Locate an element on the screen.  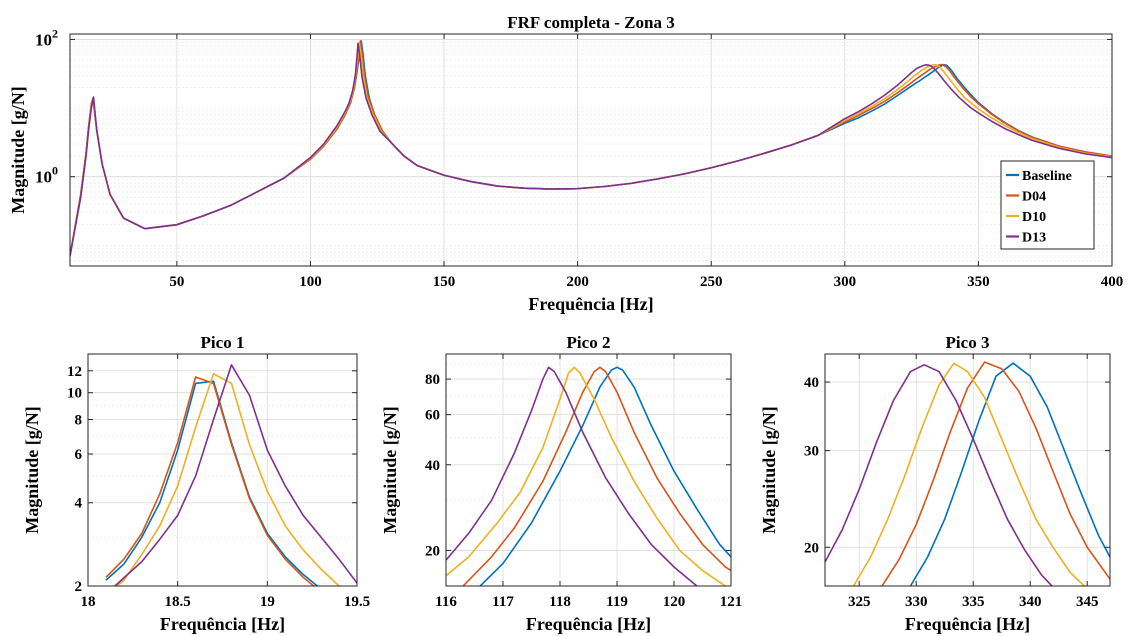
pico2-xtick-label: 118 is located at coordinates (560, 602).